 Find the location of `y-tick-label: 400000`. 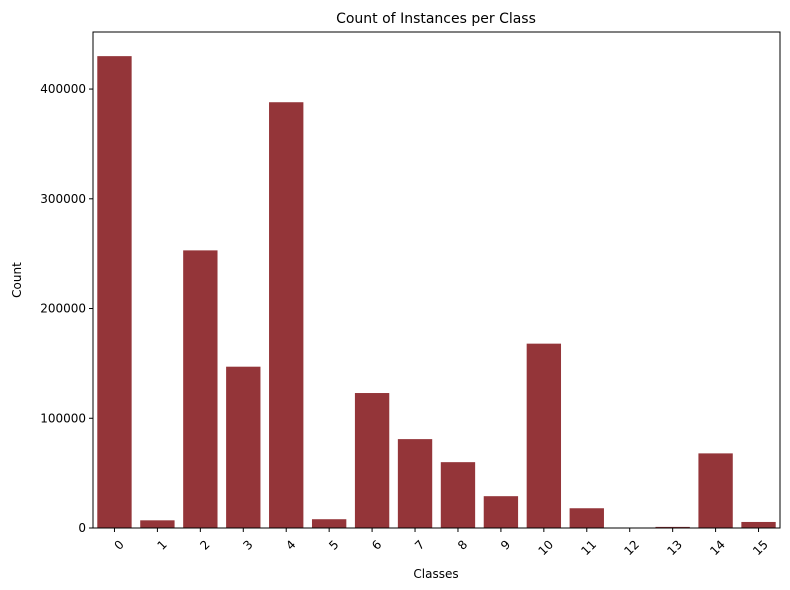

y-tick-label: 400000 is located at coordinates (63, 89).